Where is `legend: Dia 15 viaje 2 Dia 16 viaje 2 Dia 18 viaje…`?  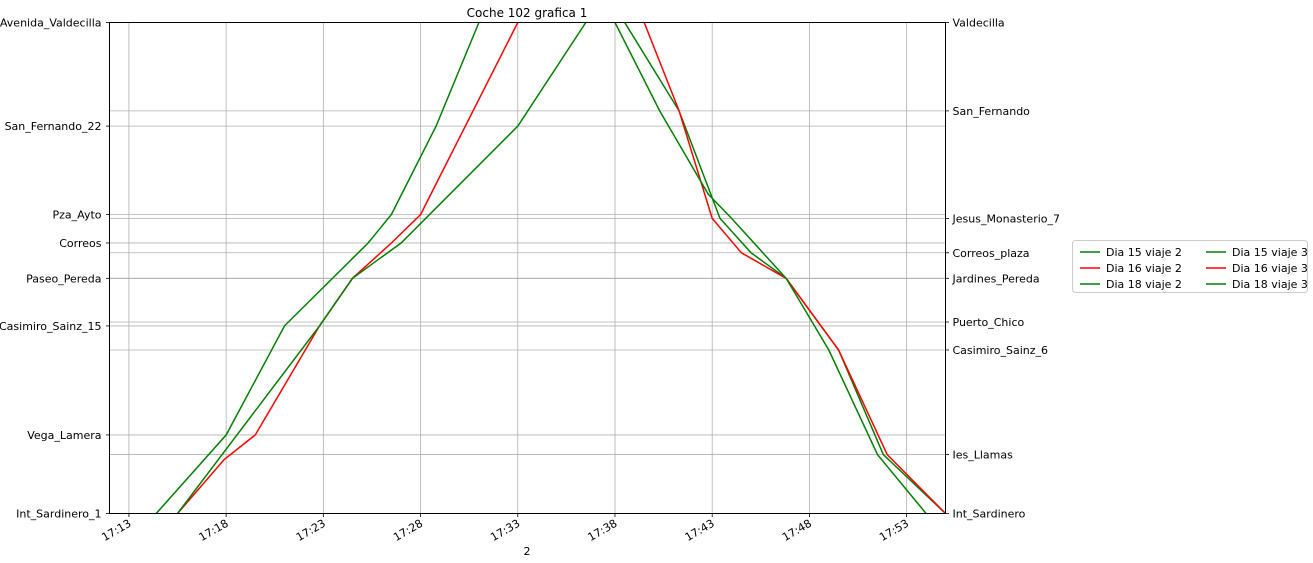
legend: Dia 15 viaje 2 Dia 16 viaje 2 Dia 18 viaje… is located at coordinates (1190, 266).